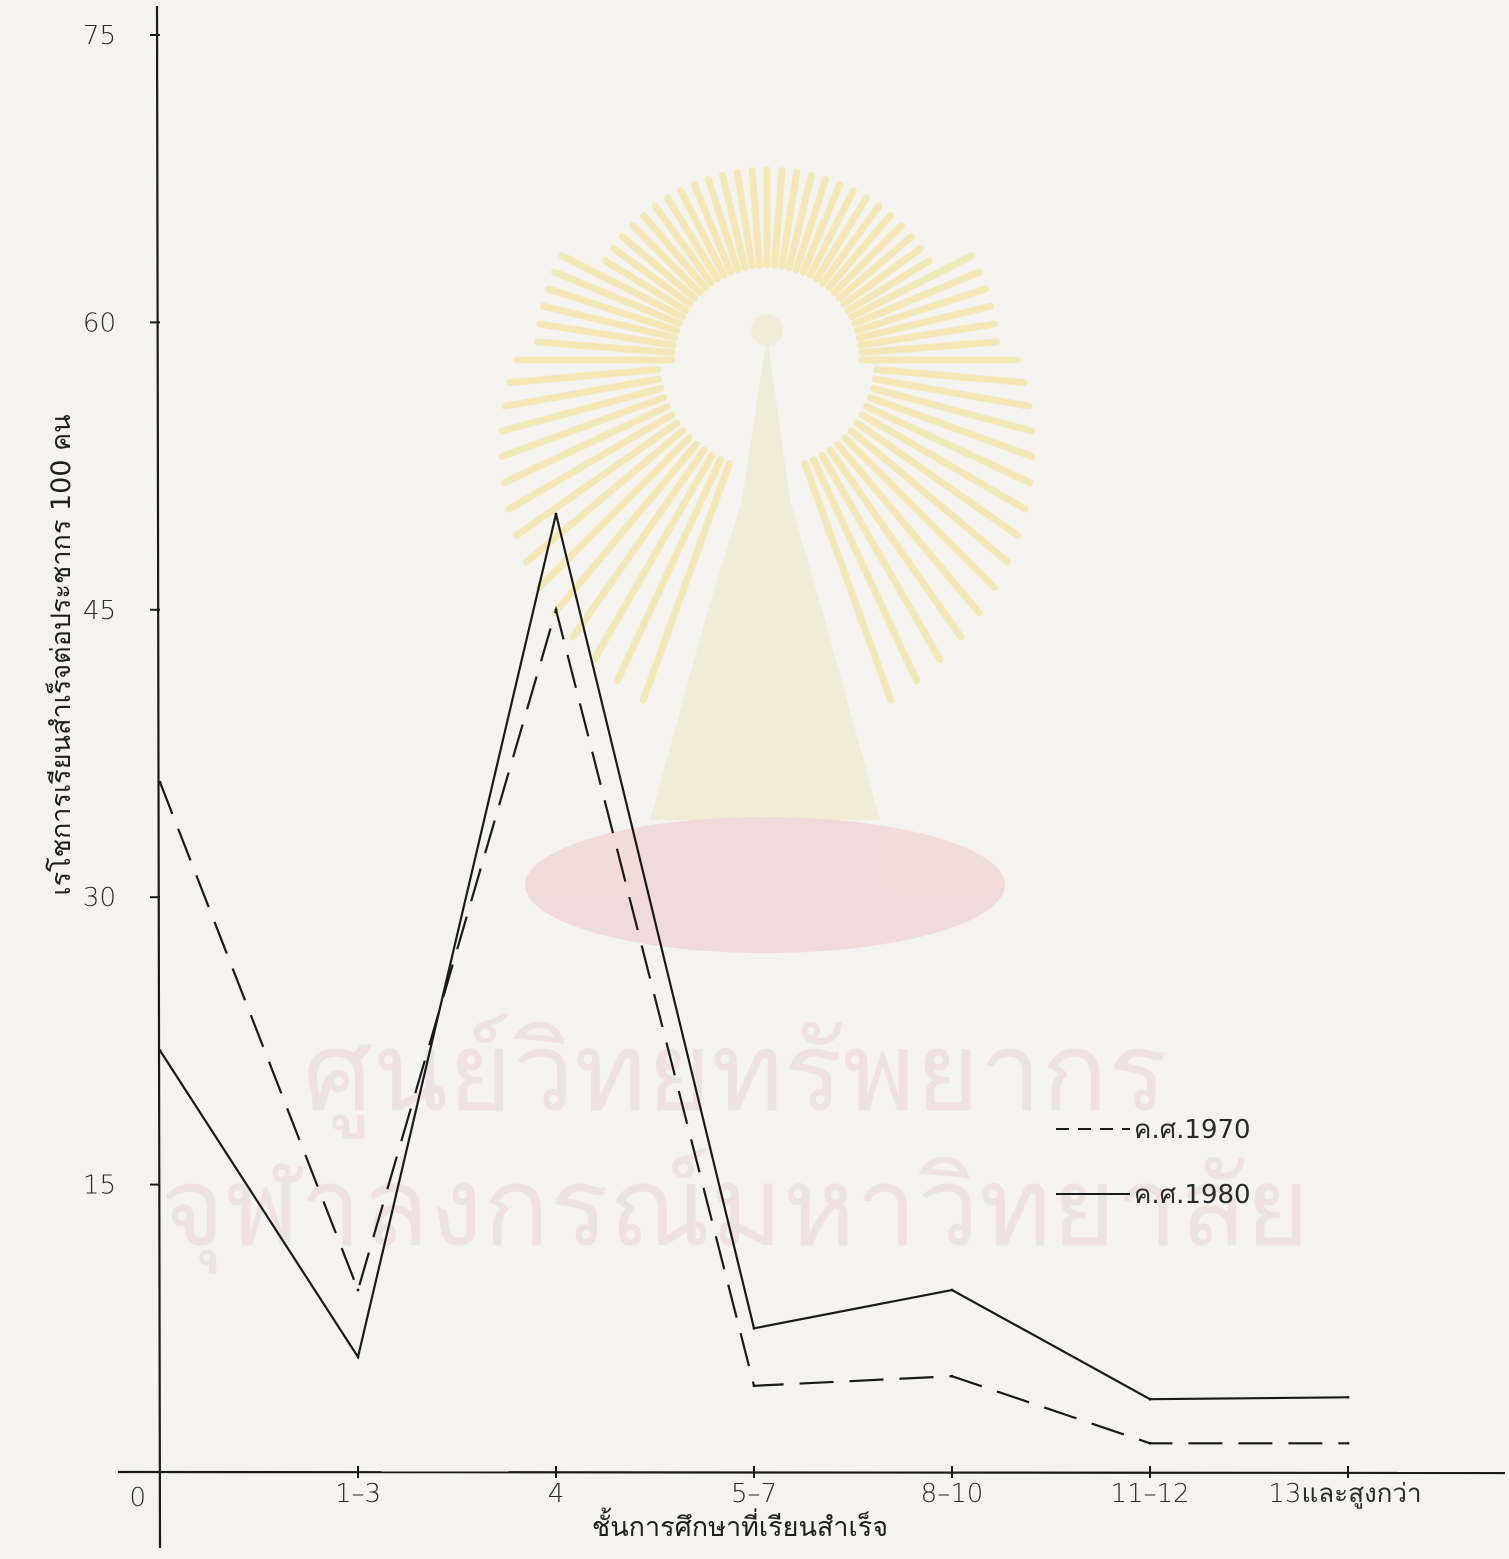  What do you see at coordinates (99, 323) in the screenshot?
I see `y-tick-label: 60` at bounding box center [99, 323].